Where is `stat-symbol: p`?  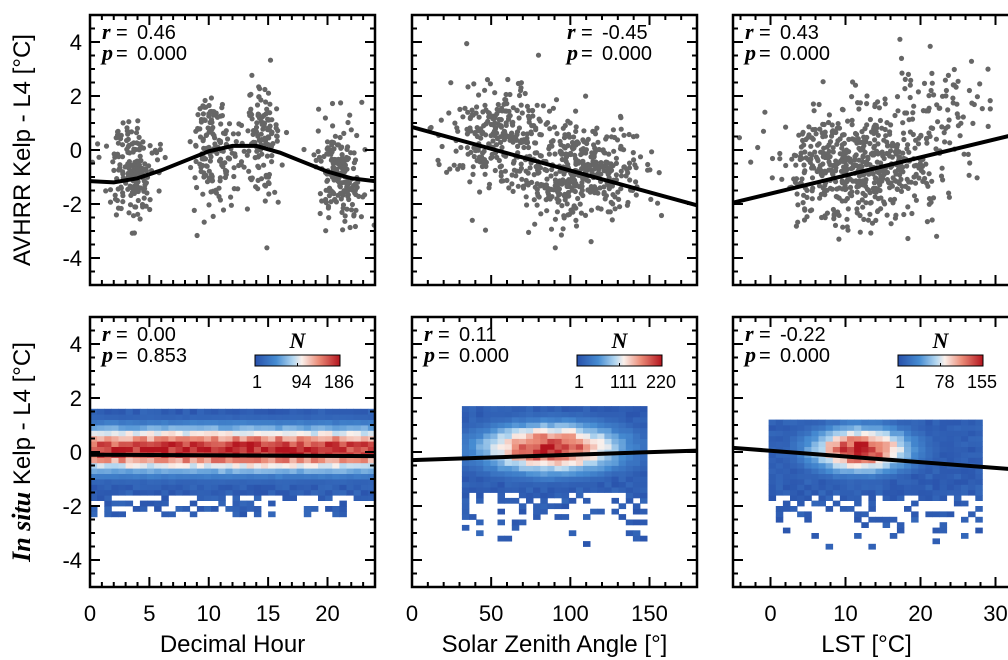
stat-symbol: p is located at coordinates (106, 52).